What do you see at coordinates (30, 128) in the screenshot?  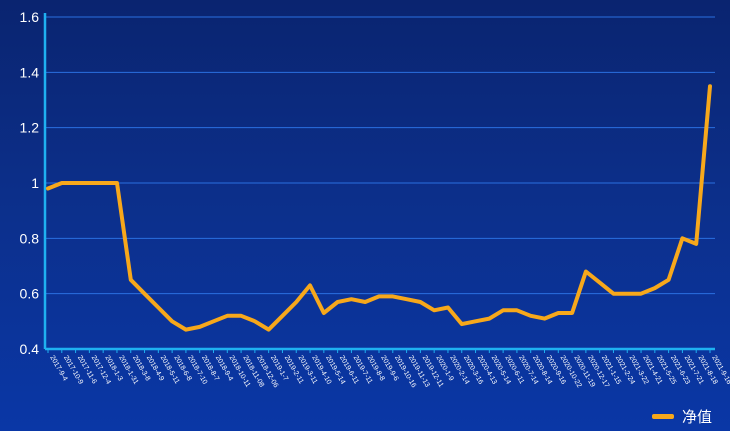 I see `y-tick-label: 1.2` at bounding box center [30, 128].